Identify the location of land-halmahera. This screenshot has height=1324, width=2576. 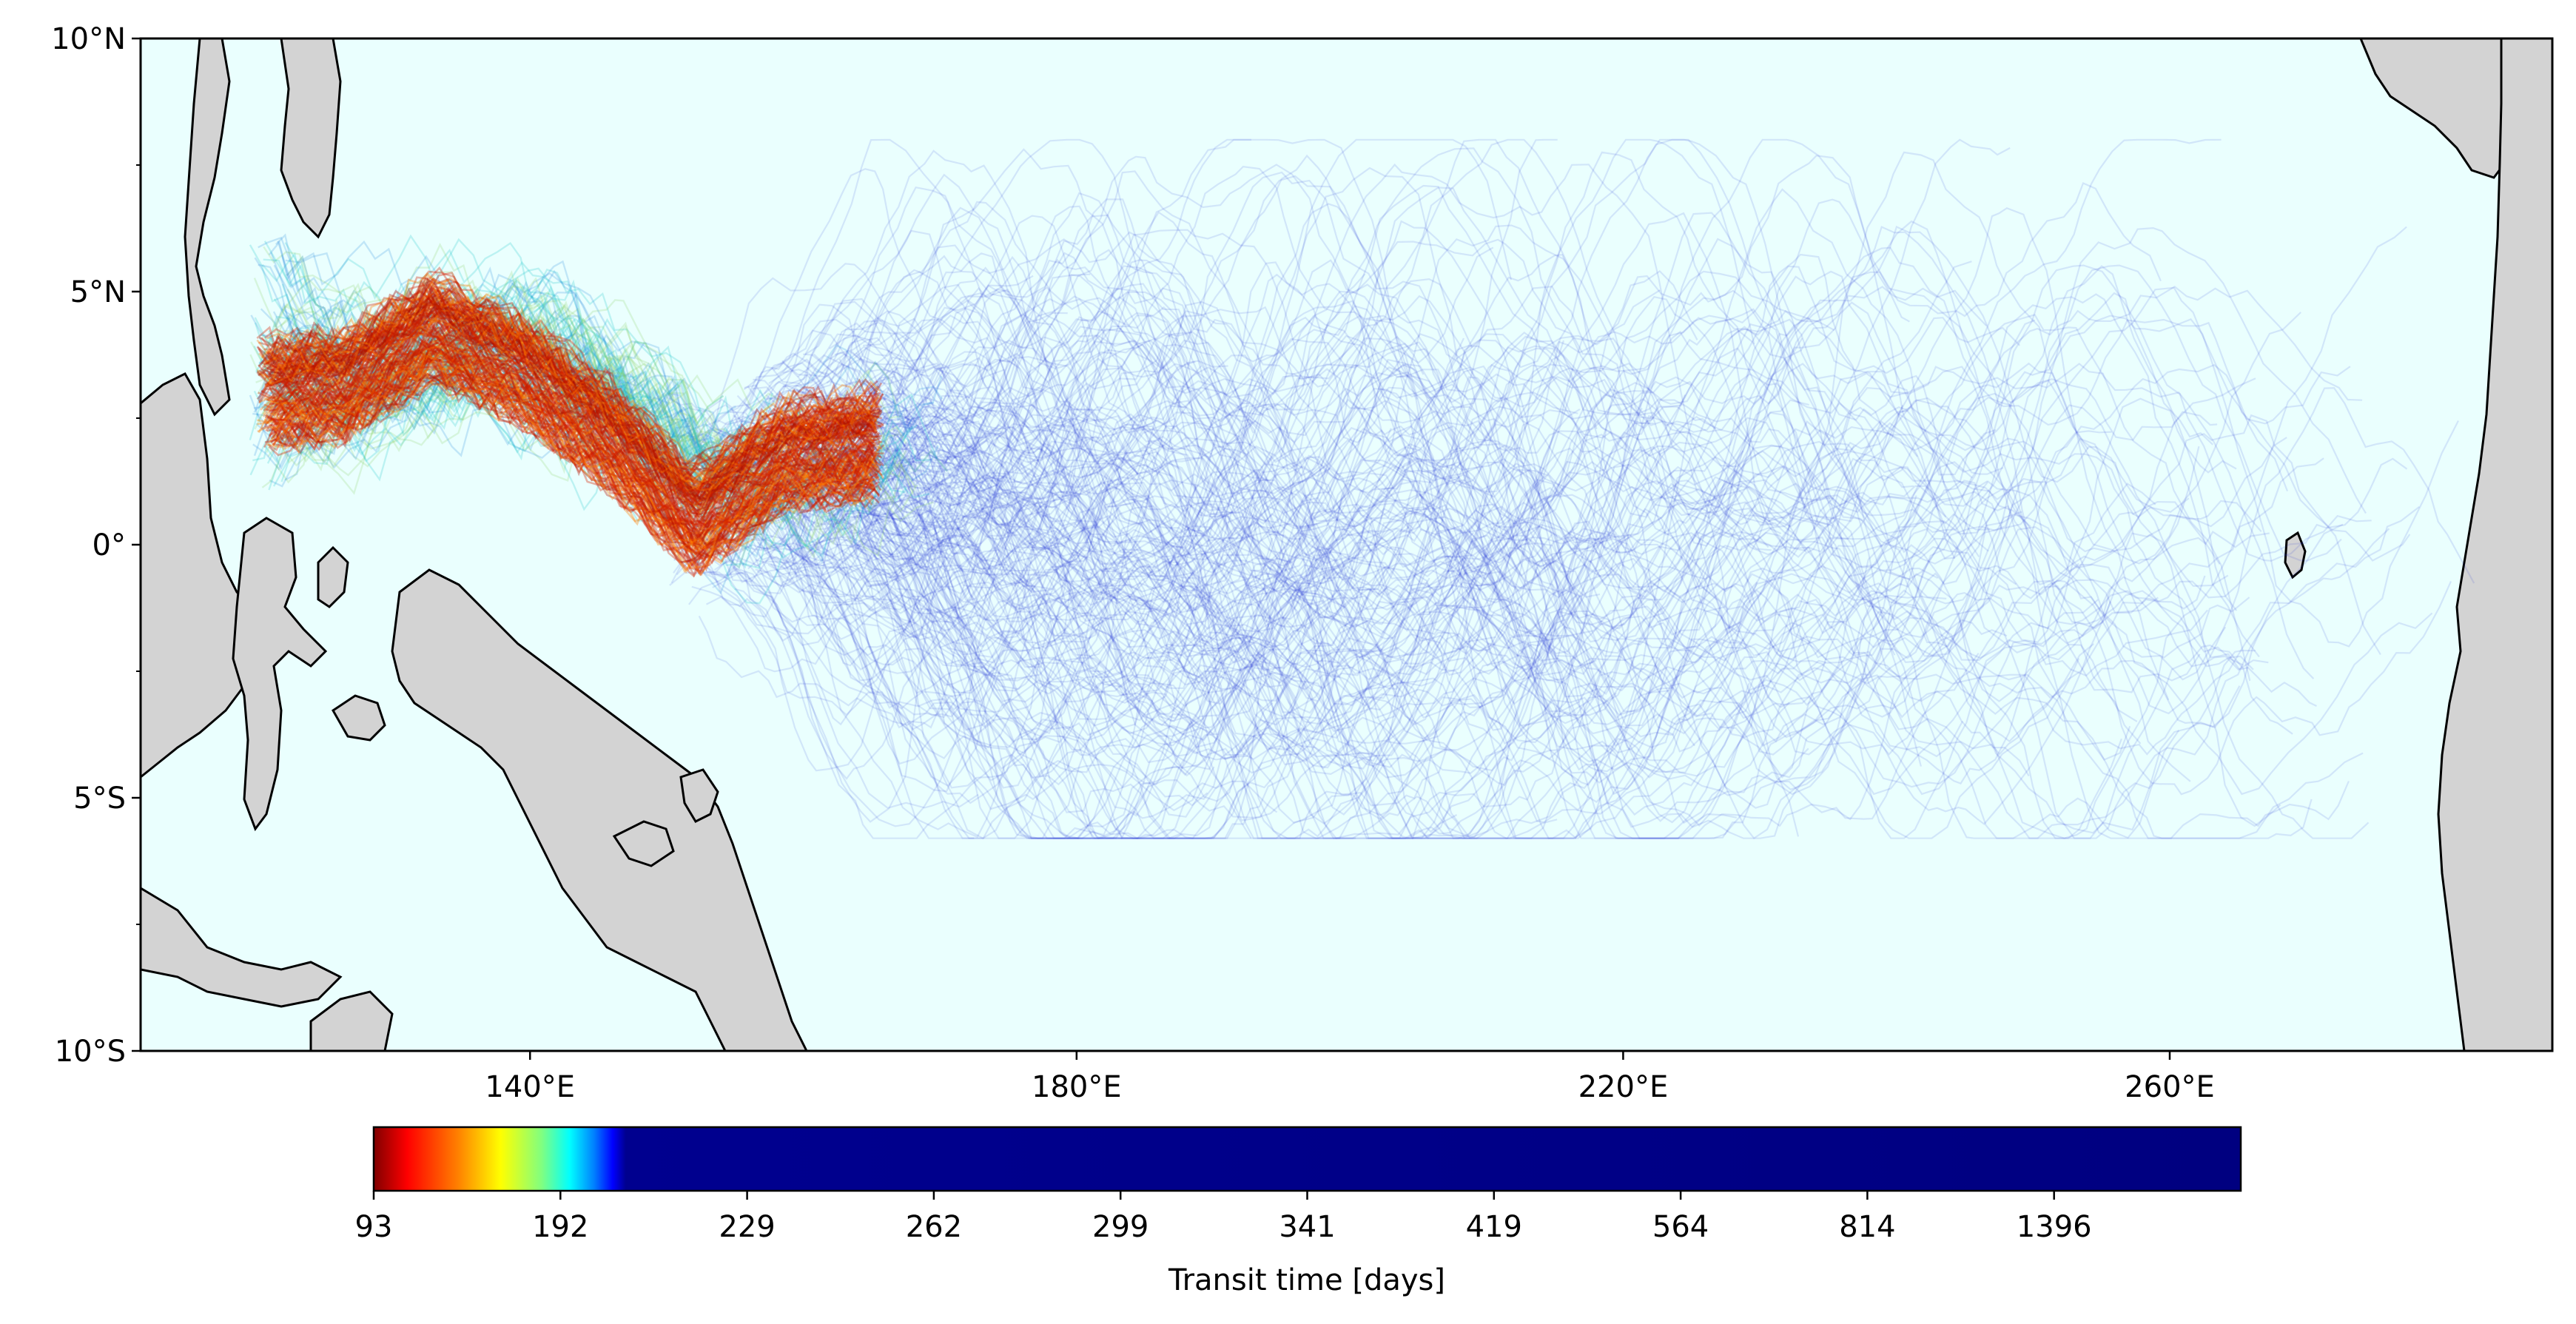
(333, 576).